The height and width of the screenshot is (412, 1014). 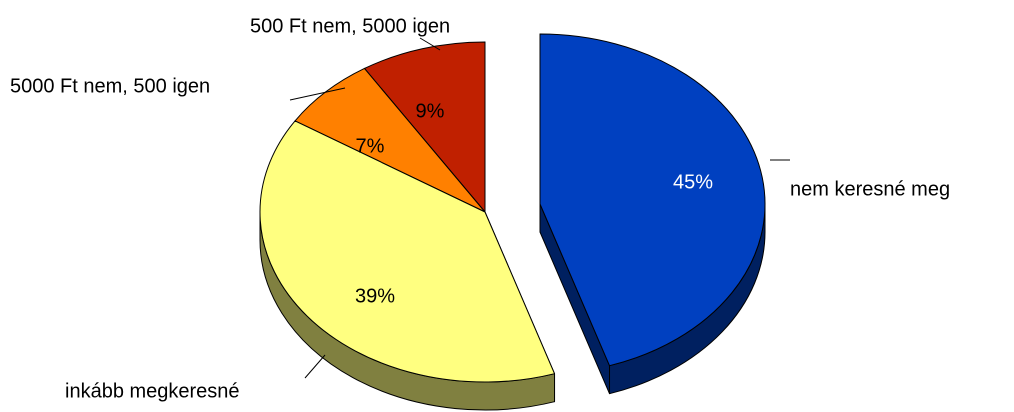 I want to click on pie-slice, so click(x=424, y=127).